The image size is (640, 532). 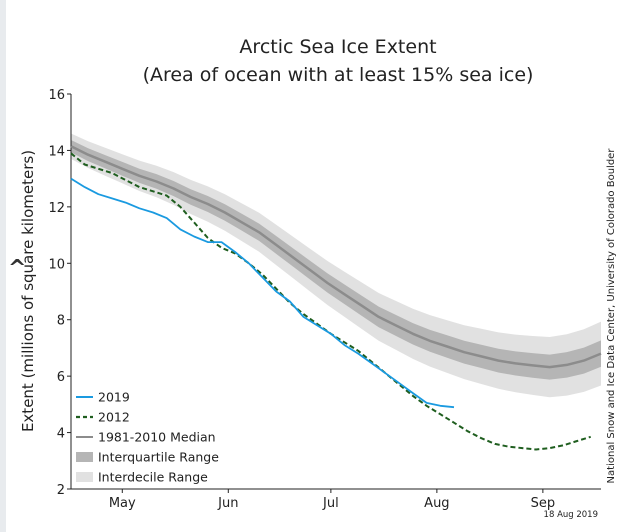 What do you see at coordinates (122, 503) in the screenshot?
I see `x-tick-label: May` at bounding box center [122, 503].